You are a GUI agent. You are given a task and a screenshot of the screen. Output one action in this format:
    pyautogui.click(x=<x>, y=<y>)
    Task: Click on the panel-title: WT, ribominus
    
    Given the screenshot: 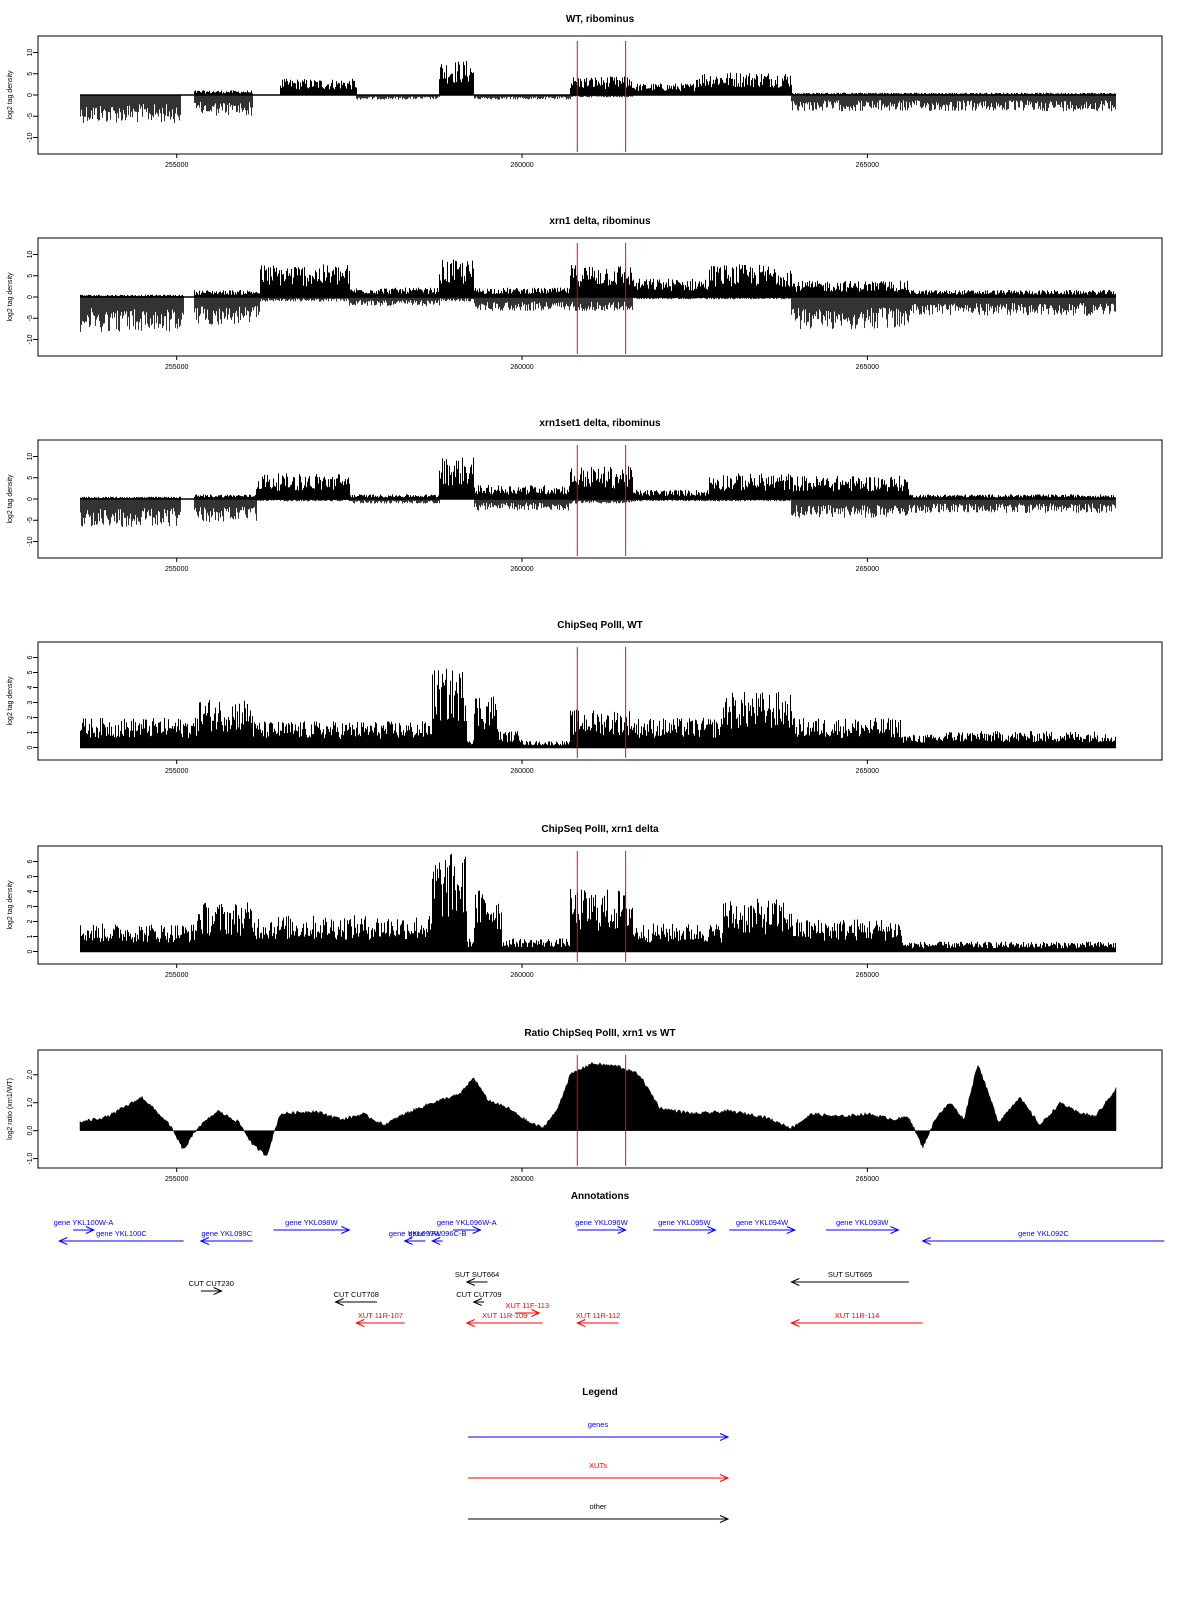 What is the action you would take?
    pyautogui.click(x=600, y=19)
    